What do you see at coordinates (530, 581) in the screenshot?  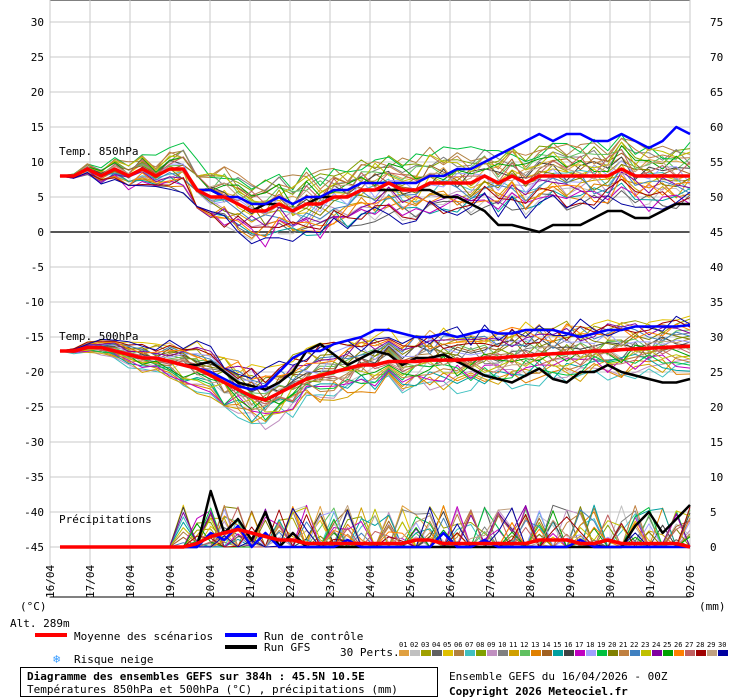 I see `x-tick-label: 28/04` at bounding box center [530, 581].